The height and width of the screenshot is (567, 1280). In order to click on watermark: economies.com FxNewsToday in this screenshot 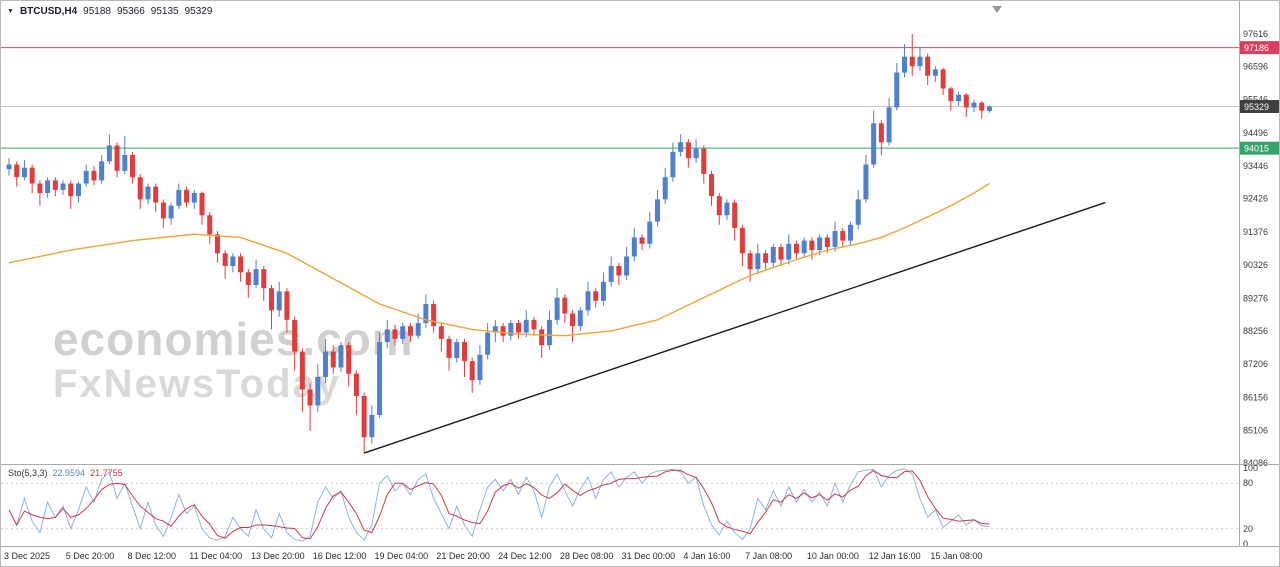, I will do `click(233, 360)`.